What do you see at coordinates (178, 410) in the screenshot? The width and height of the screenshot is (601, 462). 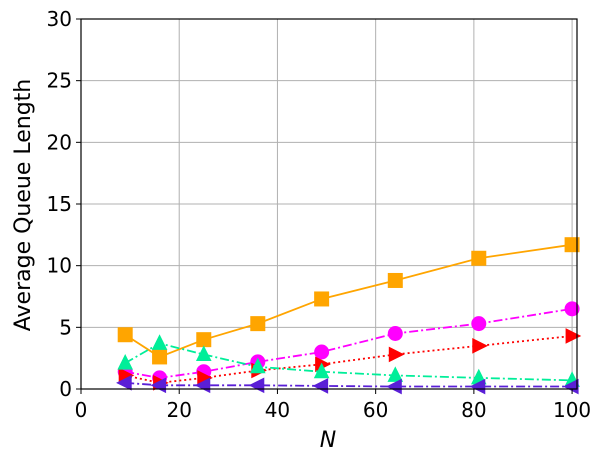 I see `x-tick-label: 20` at bounding box center [178, 410].